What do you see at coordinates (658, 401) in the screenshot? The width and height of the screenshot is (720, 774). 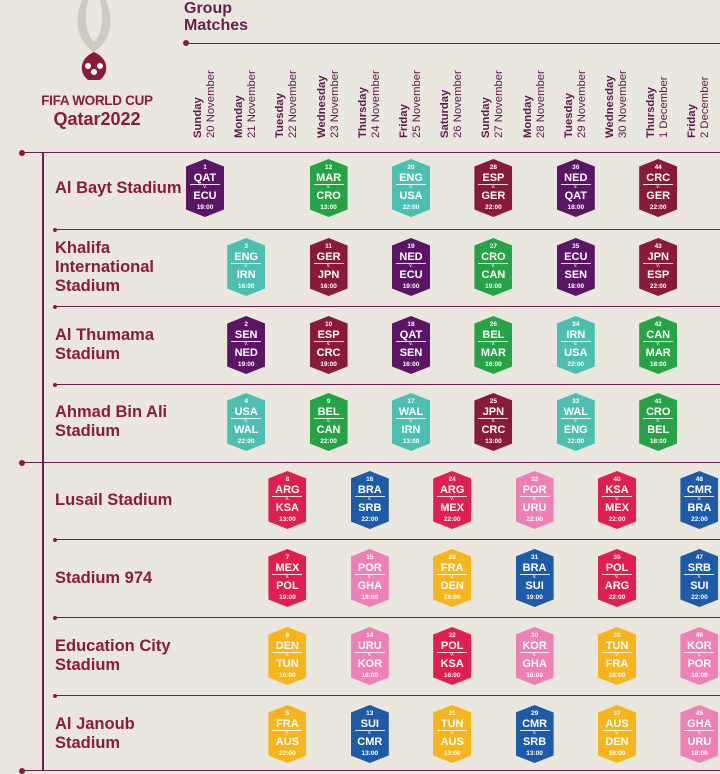 I see `match-number: 41` at bounding box center [658, 401].